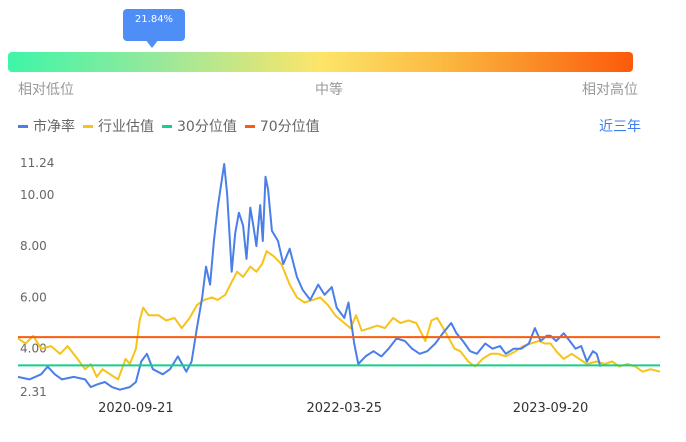  What do you see at coordinates (33, 392) in the screenshot?
I see `y-tick-label: 2.31` at bounding box center [33, 392].